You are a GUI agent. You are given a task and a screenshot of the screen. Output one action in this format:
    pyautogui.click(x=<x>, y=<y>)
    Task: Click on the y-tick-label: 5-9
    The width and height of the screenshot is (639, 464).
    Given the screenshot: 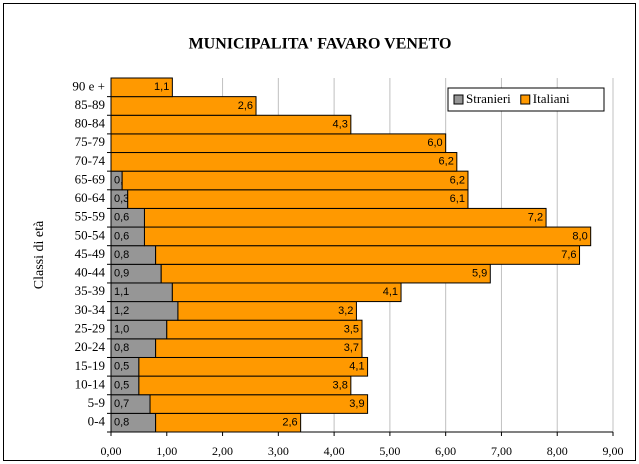 What is the action you would take?
    pyautogui.click(x=96, y=402)
    